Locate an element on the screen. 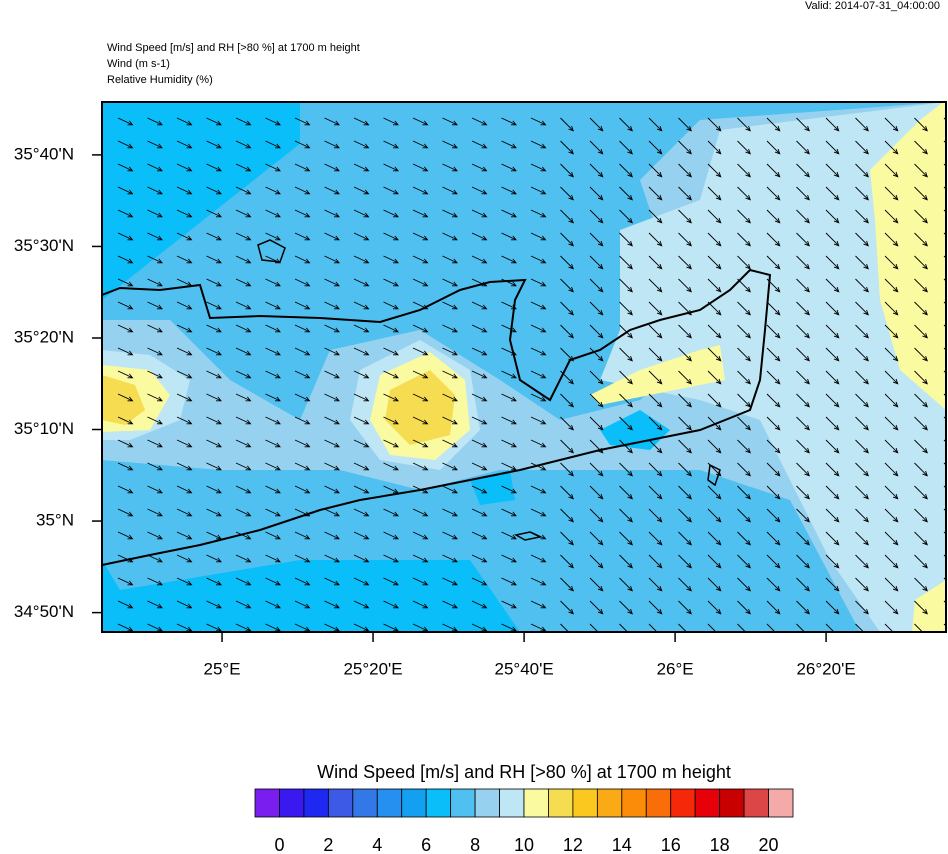 The width and height of the screenshot is (948, 854). colorbar-label: 18 is located at coordinates (720, 844).